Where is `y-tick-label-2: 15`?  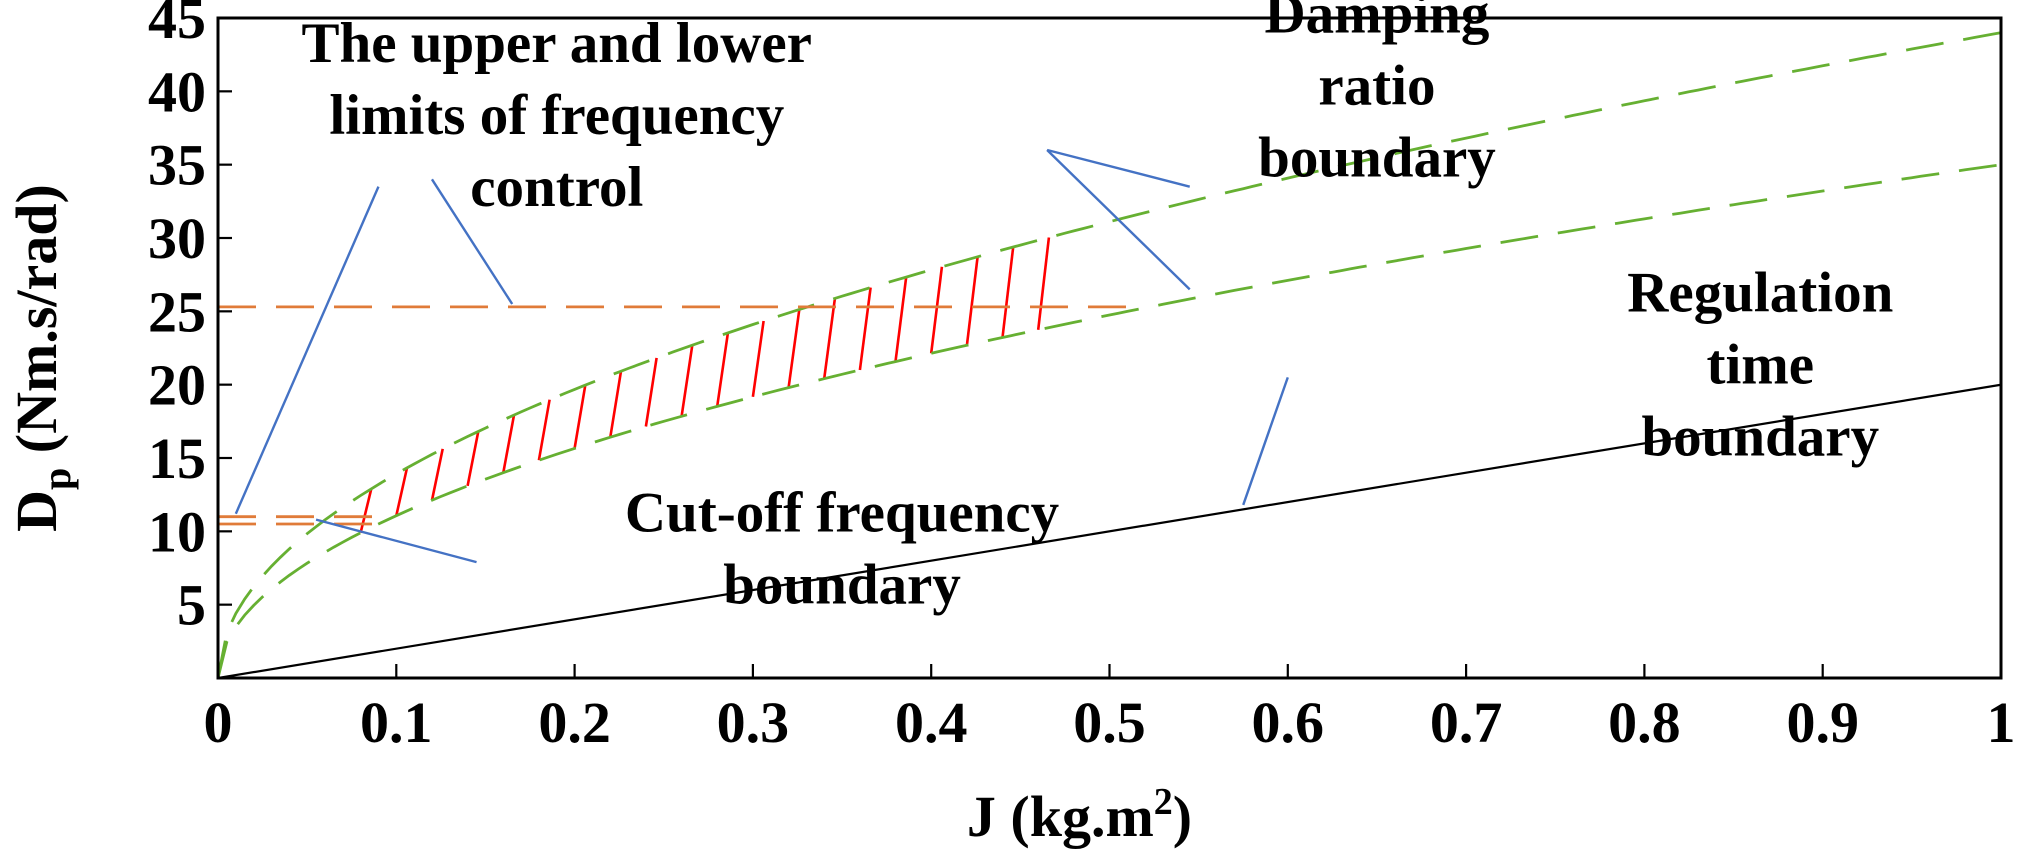
y-tick-label-2: 15 is located at coordinates (177, 458).